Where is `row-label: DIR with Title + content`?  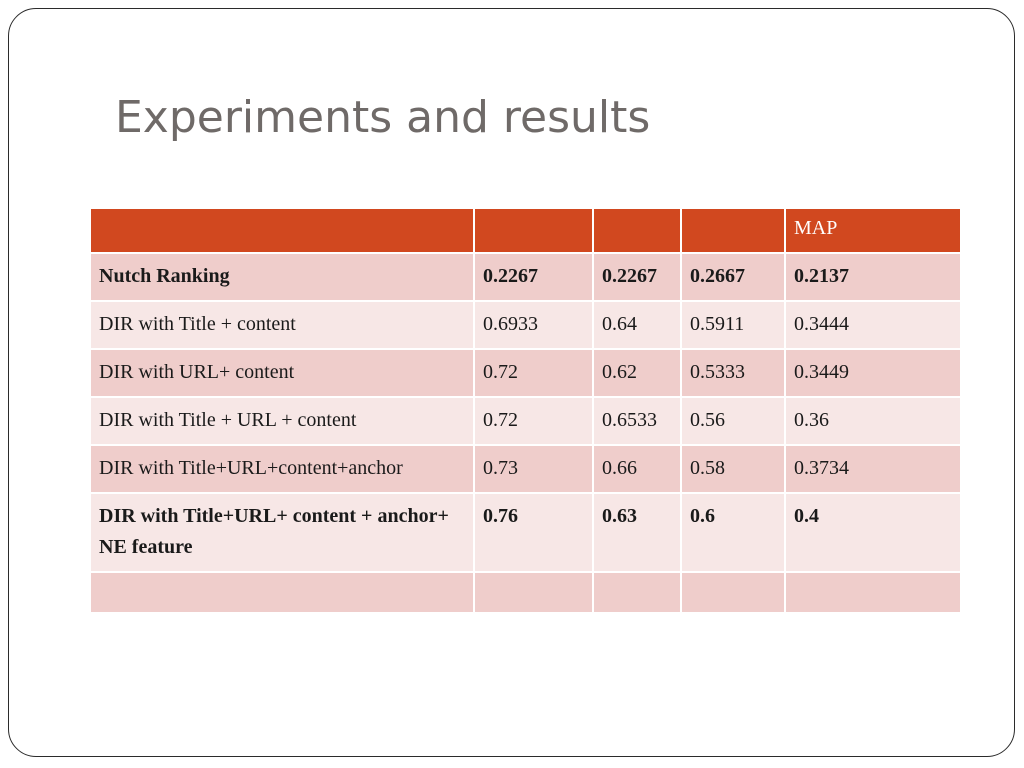 row-label: DIR with Title + content is located at coordinates (282, 325).